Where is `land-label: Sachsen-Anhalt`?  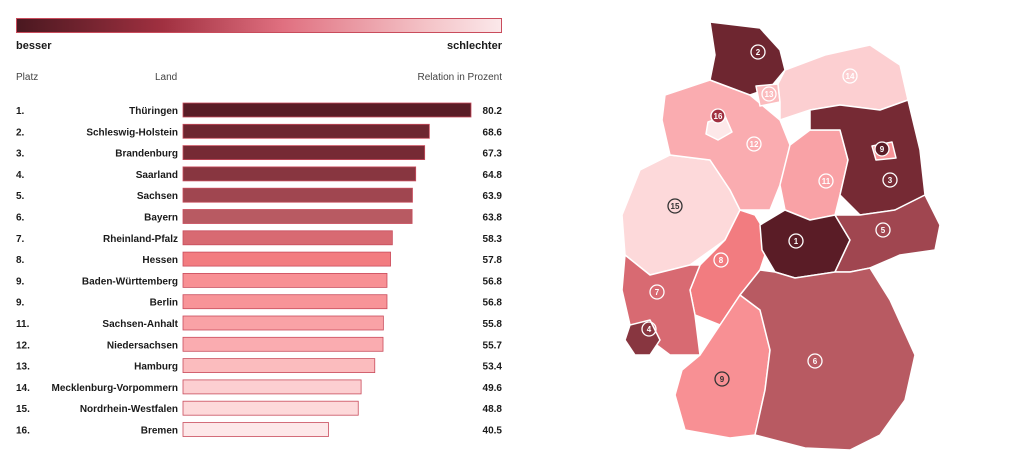 land-label: Sachsen-Anhalt is located at coordinates (140, 324).